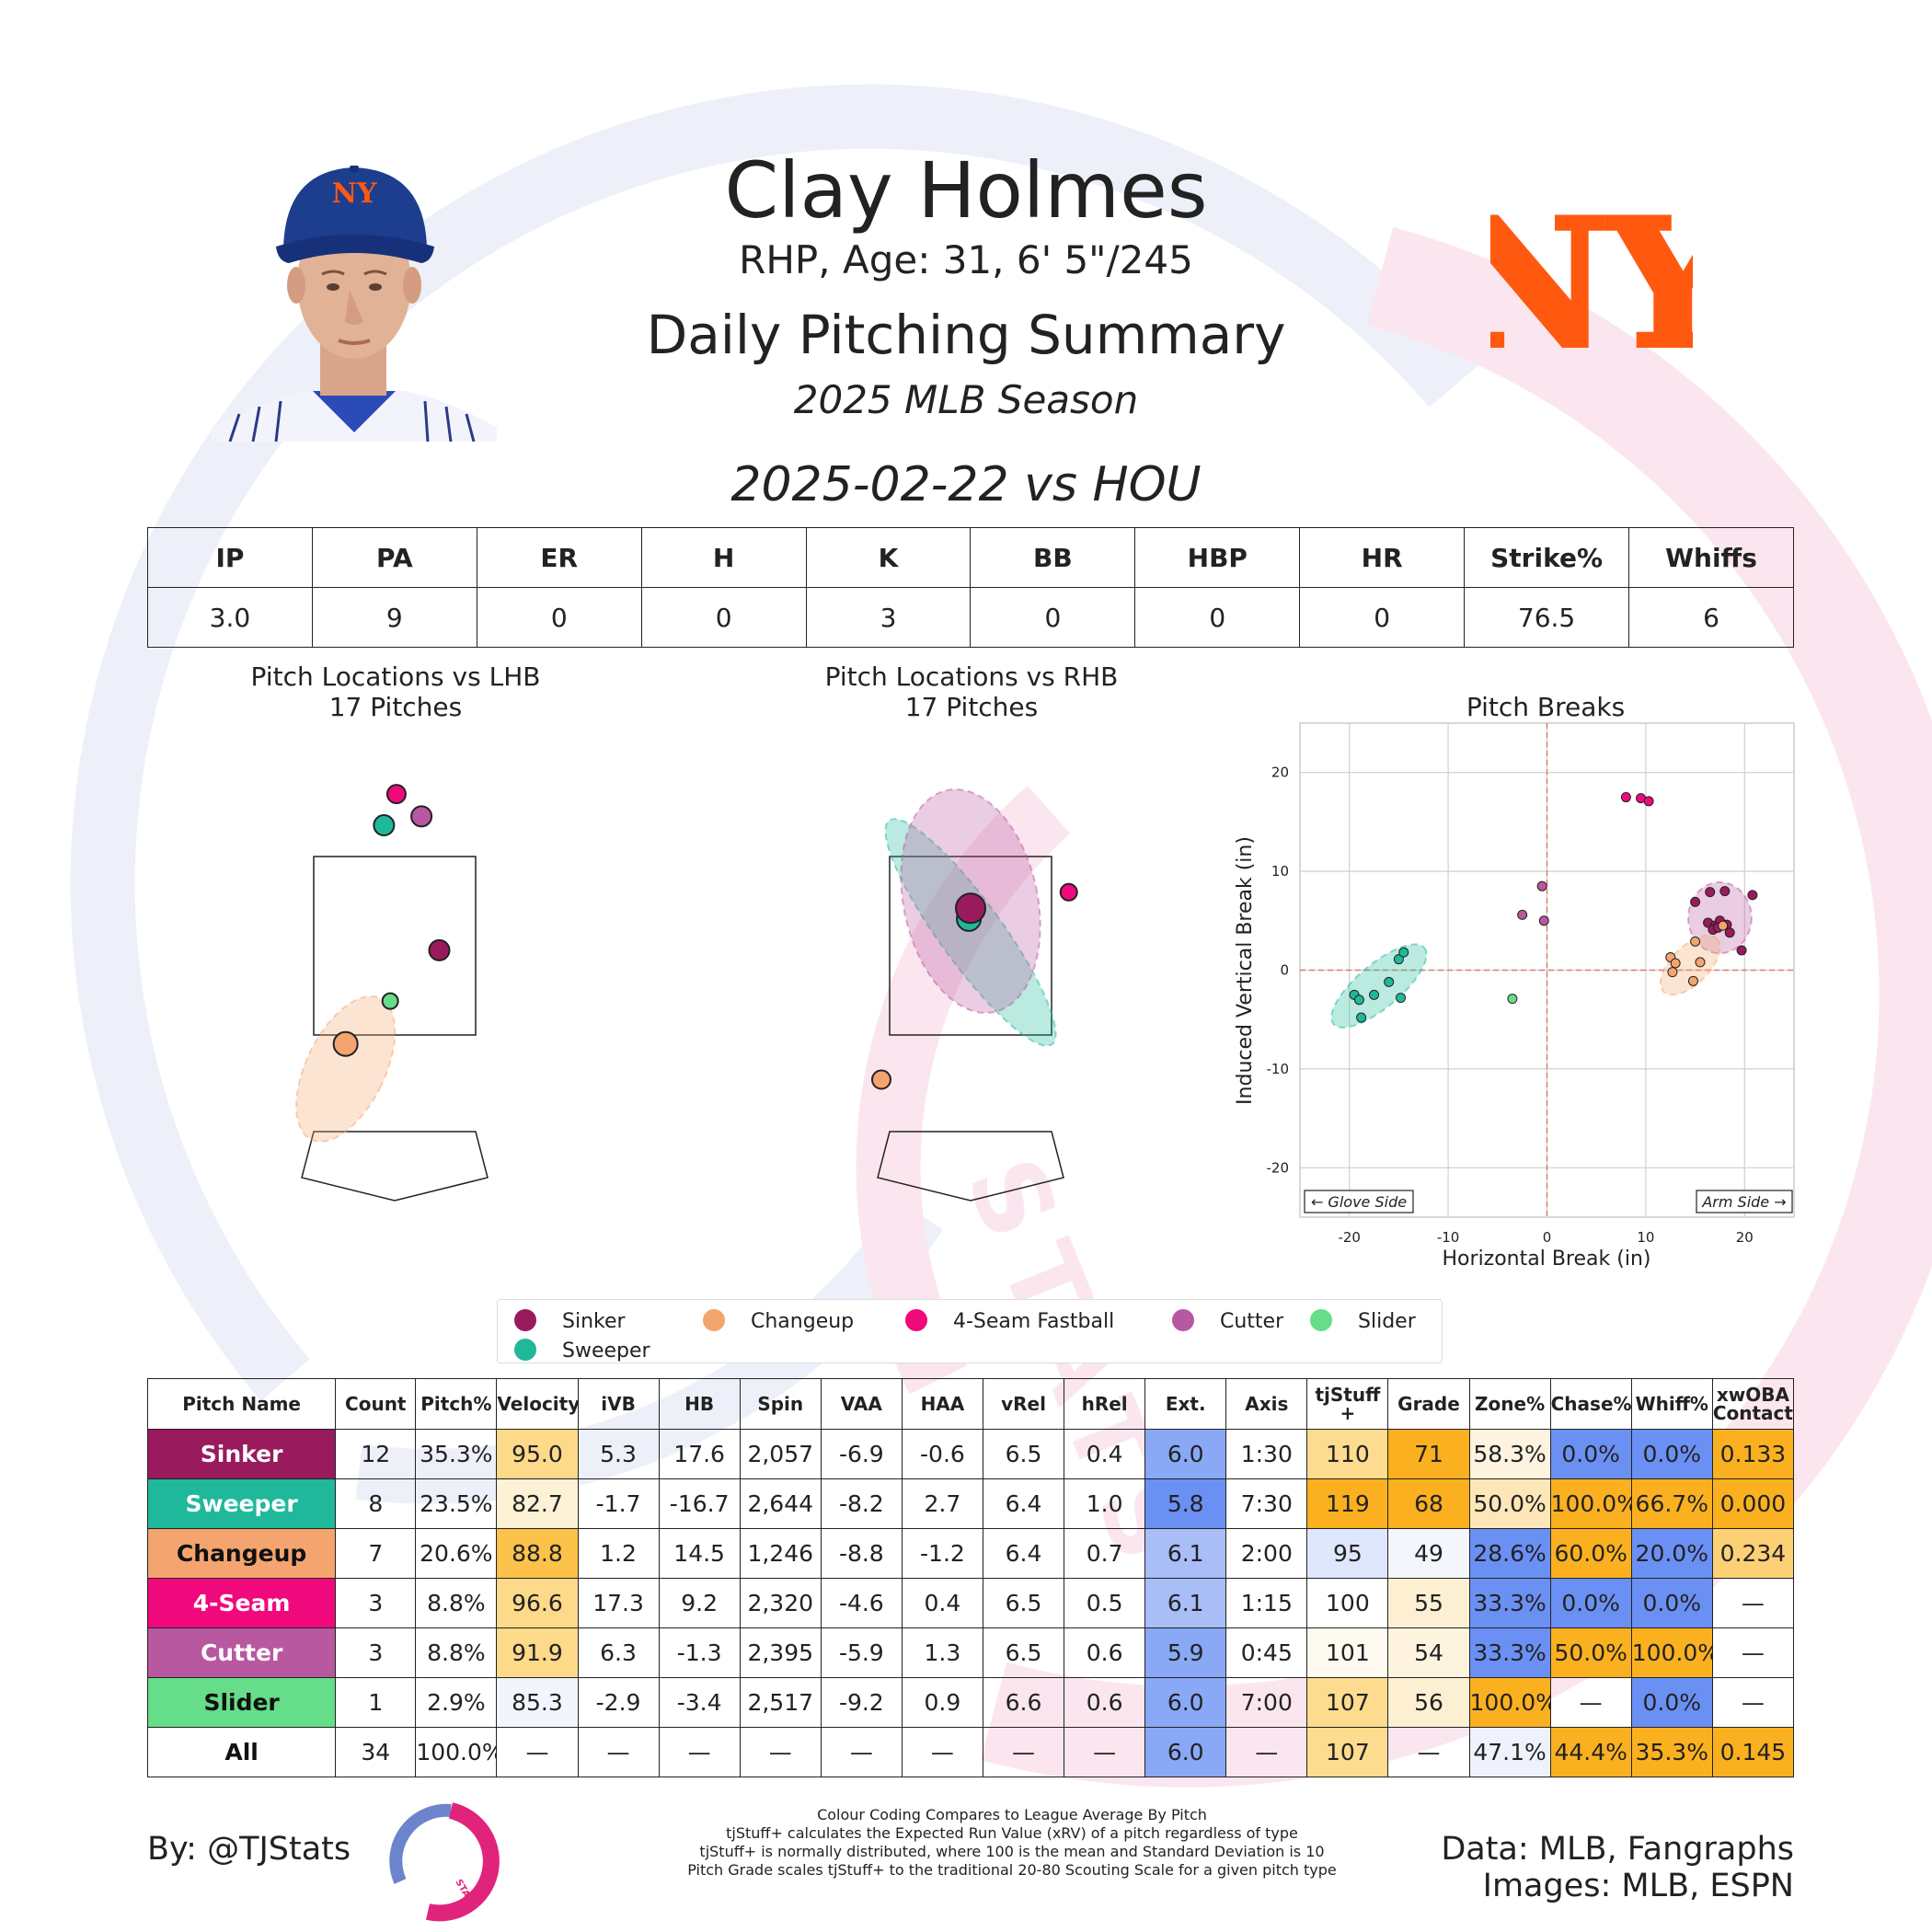 Image resolution: width=1932 pixels, height=1932 pixels. Describe the element at coordinates (1590, 1553) in the screenshot. I see `table-cell-chase: 60.0%` at that location.